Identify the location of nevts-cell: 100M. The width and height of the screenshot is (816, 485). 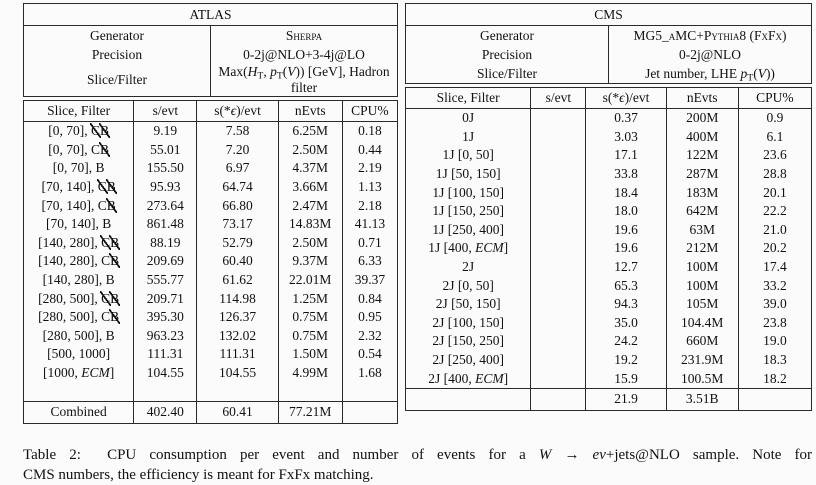
(702, 267).